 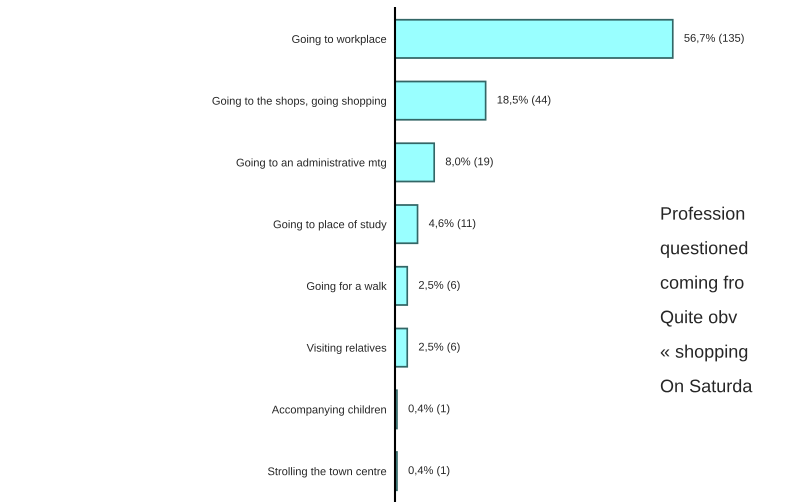 What do you see at coordinates (704, 249) in the screenshot?
I see `annotation: questioned` at bounding box center [704, 249].